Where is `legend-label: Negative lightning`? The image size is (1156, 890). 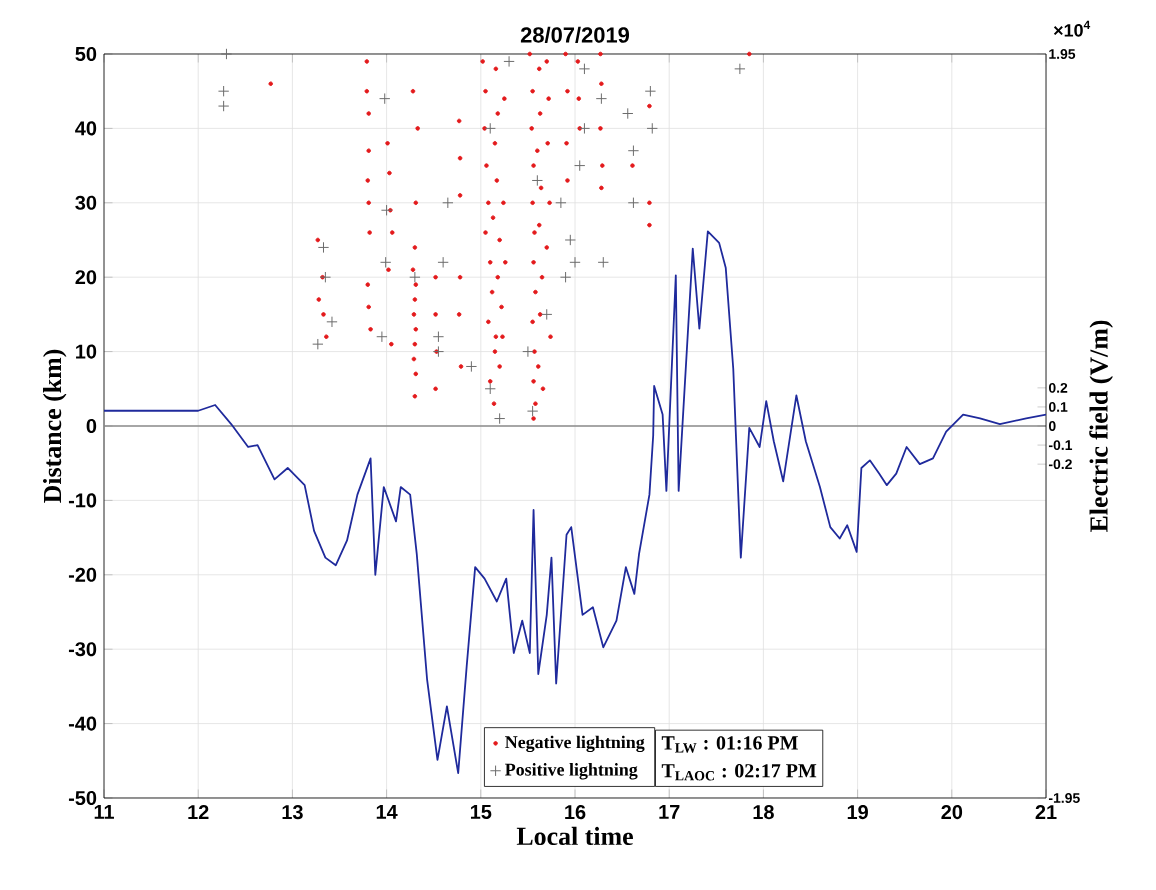
legend-label: Negative lightning is located at coordinates (575, 744).